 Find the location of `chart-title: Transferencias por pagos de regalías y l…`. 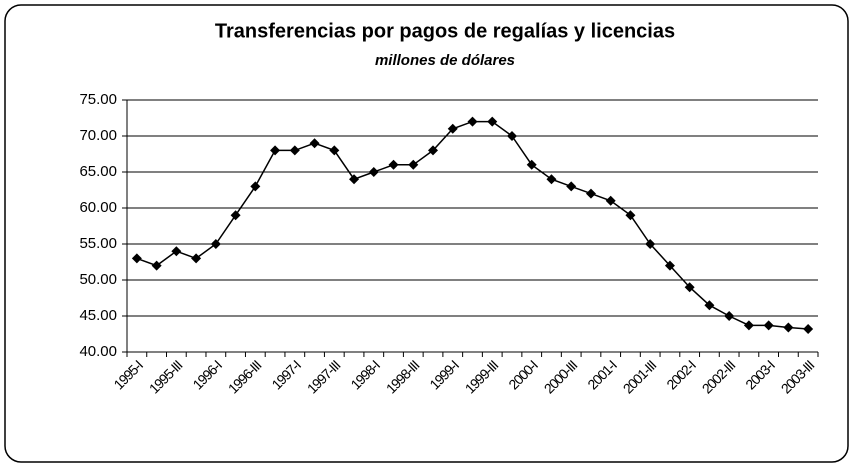

chart-title: Transferencias por pagos de regalías y l… is located at coordinates (445, 31).